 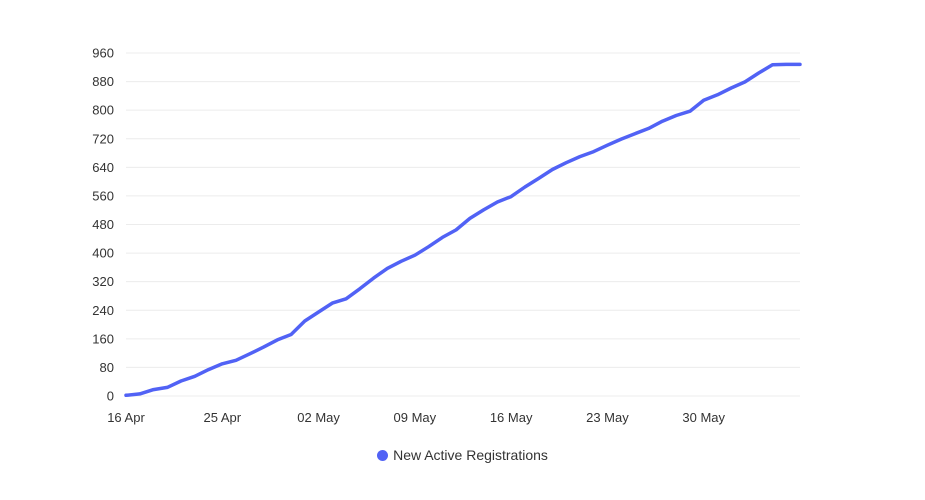 I want to click on legend: New Active Registrations, so click(x=462, y=455).